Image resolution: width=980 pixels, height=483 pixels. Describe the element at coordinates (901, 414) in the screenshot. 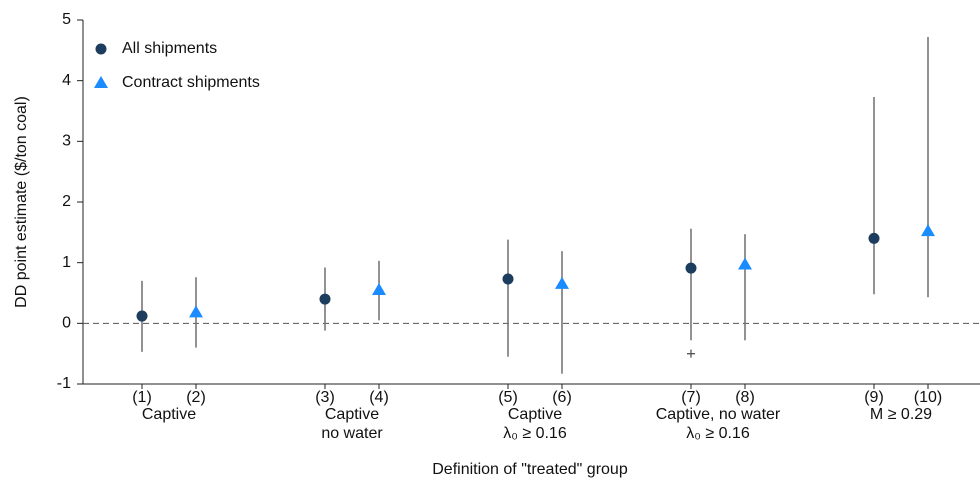

I see `group-label: M ≥ 0.29` at that location.